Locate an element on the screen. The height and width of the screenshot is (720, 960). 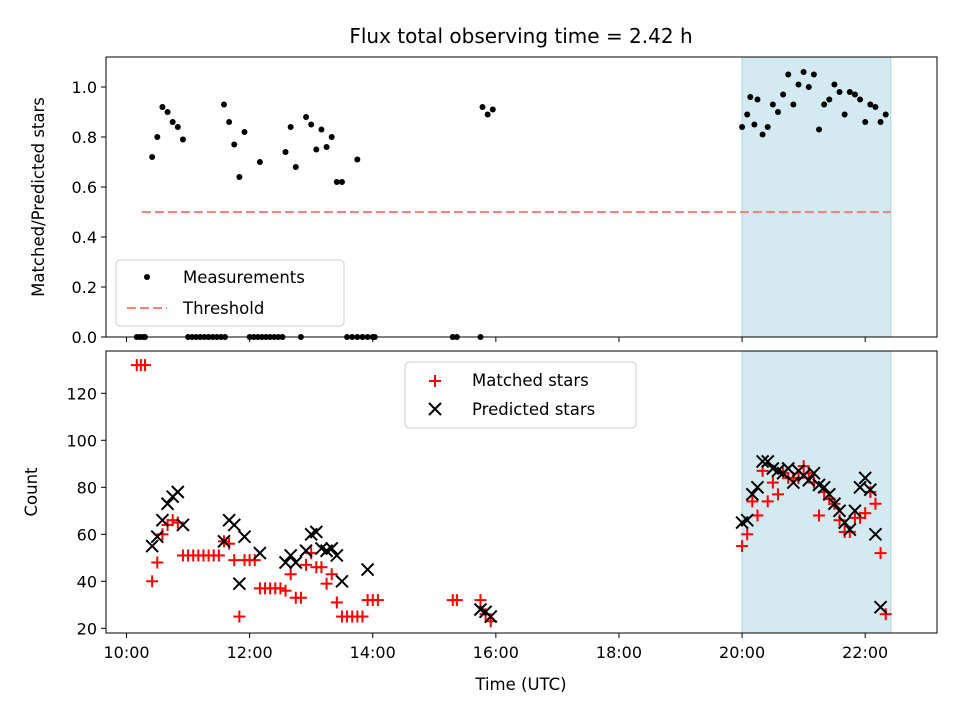
x-tick-label: 10:00 is located at coordinates (126, 652).